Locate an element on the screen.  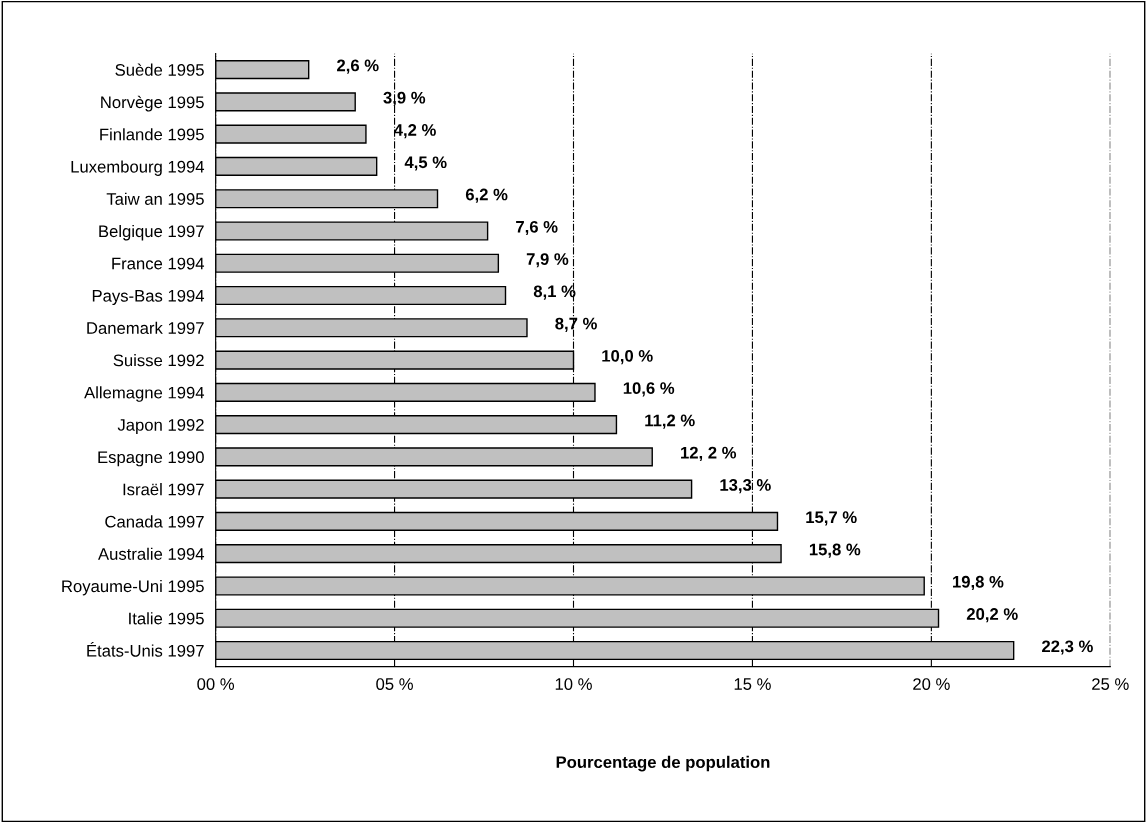
y-tick-label: France 1994 is located at coordinates (158, 263).